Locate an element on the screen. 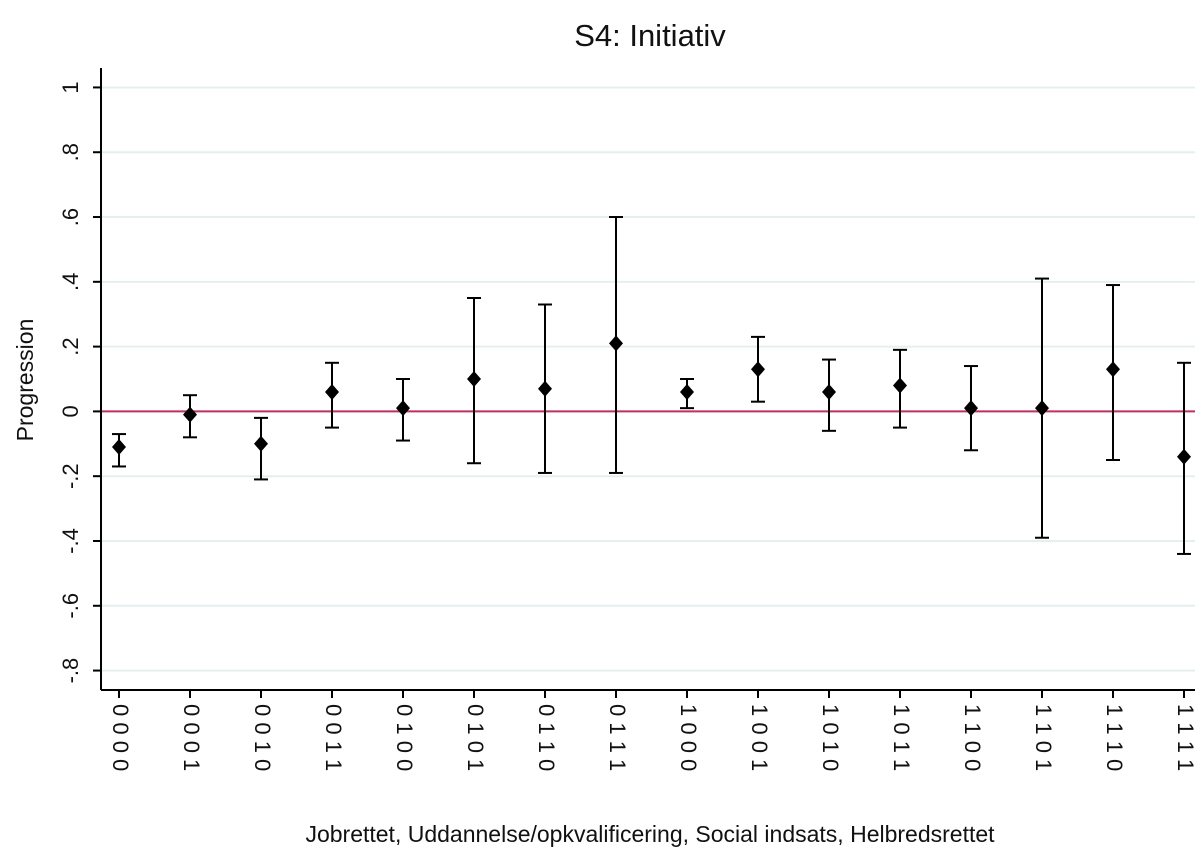  y-tick-label: .6 is located at coordinates (70, 217).